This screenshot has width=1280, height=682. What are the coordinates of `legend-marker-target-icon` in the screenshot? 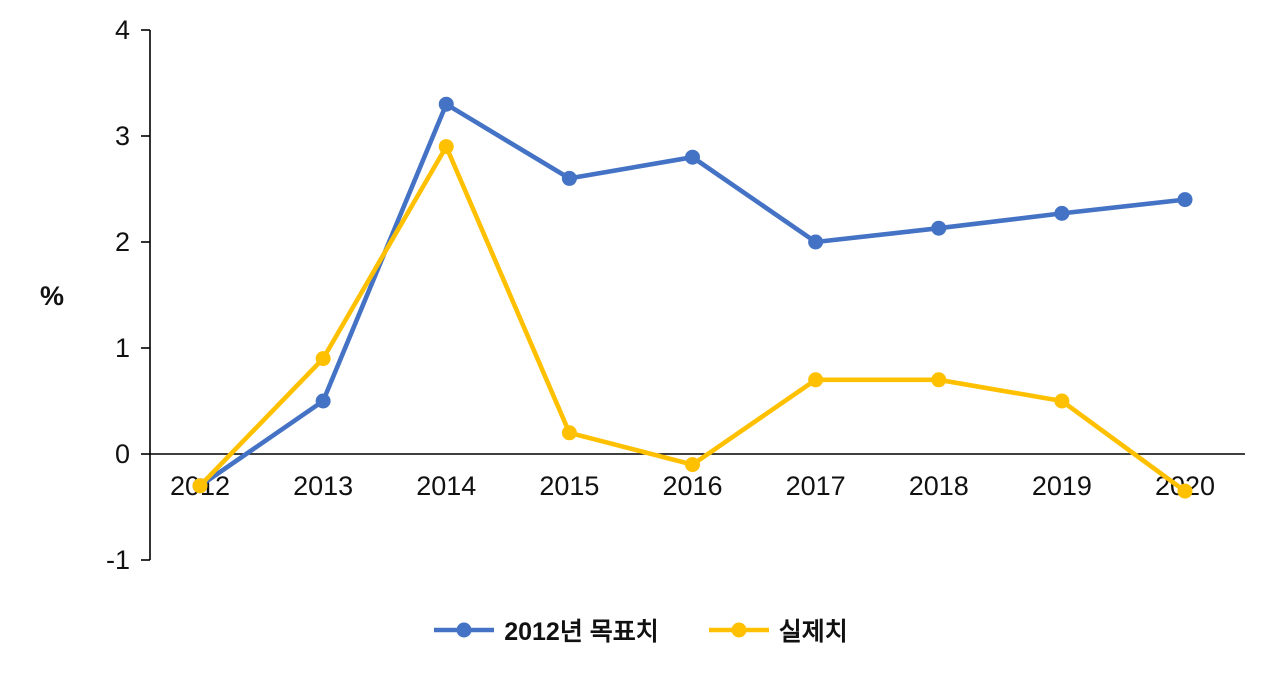 It's located at (464, 630).